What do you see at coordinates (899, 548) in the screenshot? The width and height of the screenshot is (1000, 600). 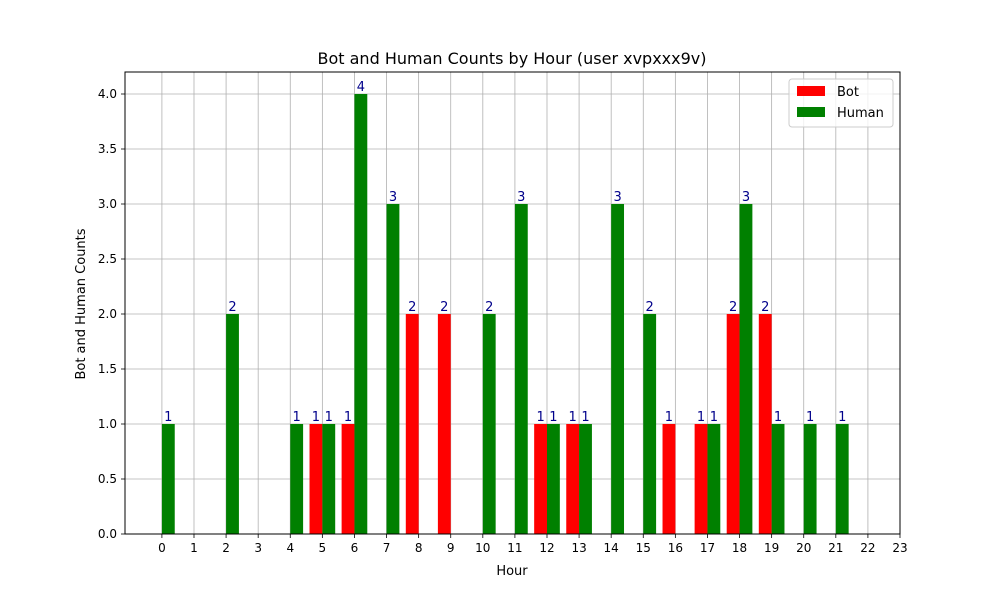 I see `x-tick-label: 23` at bounding box center [899, 548].